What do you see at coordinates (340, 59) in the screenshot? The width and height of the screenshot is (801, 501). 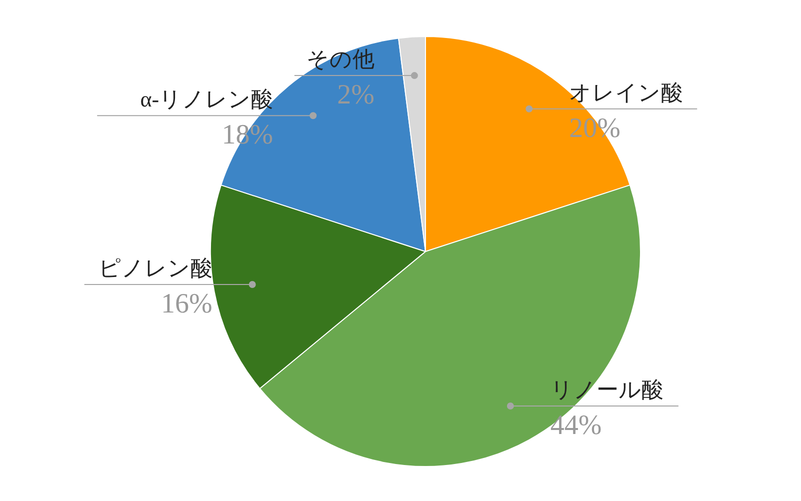 I see `slice-label: その他` at bounding box center [340, 59].